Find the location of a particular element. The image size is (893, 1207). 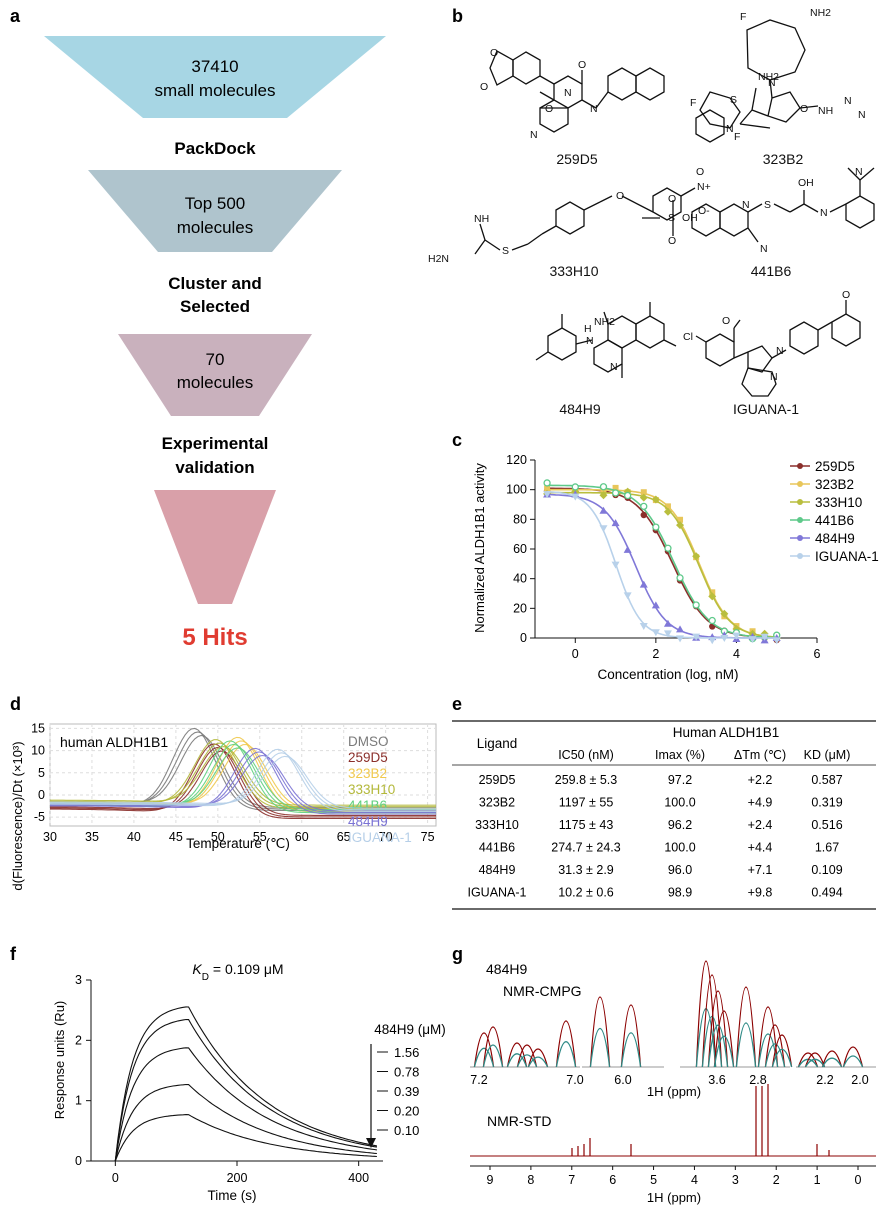

atom-441B6-n3: N is located at coordinates (859, 172).